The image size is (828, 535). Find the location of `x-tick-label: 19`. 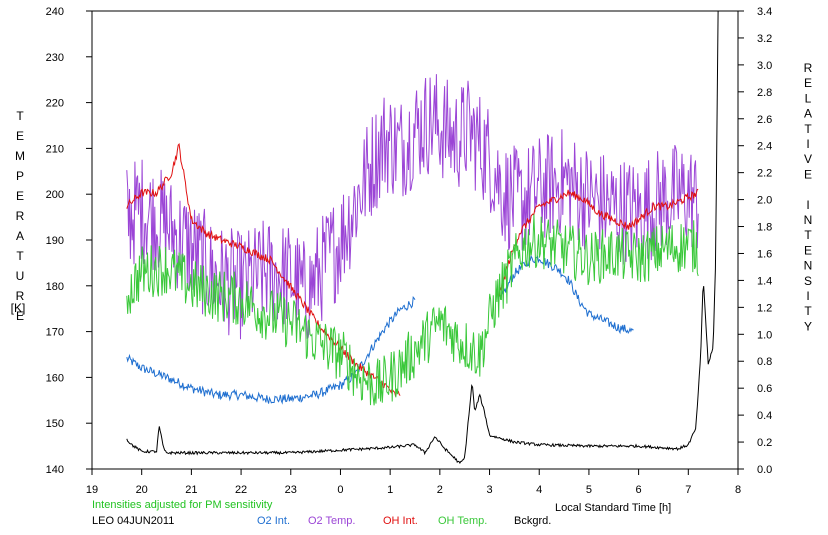

x-tick-label: 19 is located at coordinates (92, 490).